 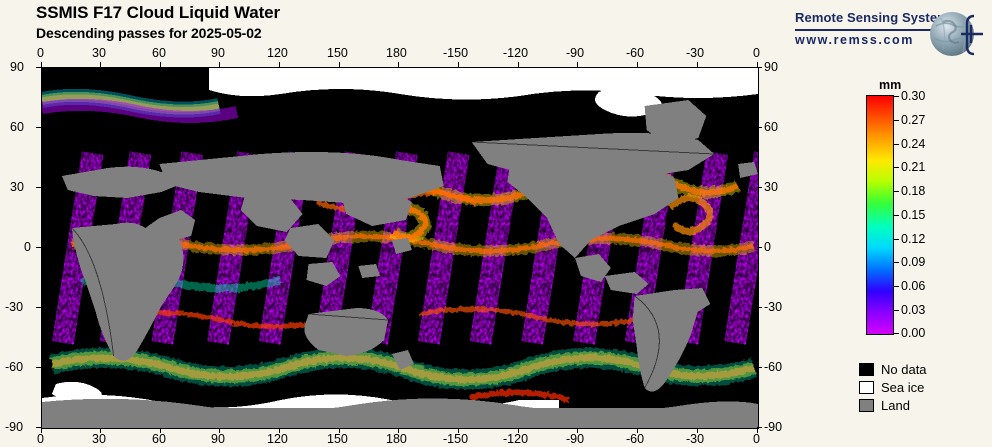 I want to click on legend-label-sea-ice: Sea ice, so click(x=903, y=387).